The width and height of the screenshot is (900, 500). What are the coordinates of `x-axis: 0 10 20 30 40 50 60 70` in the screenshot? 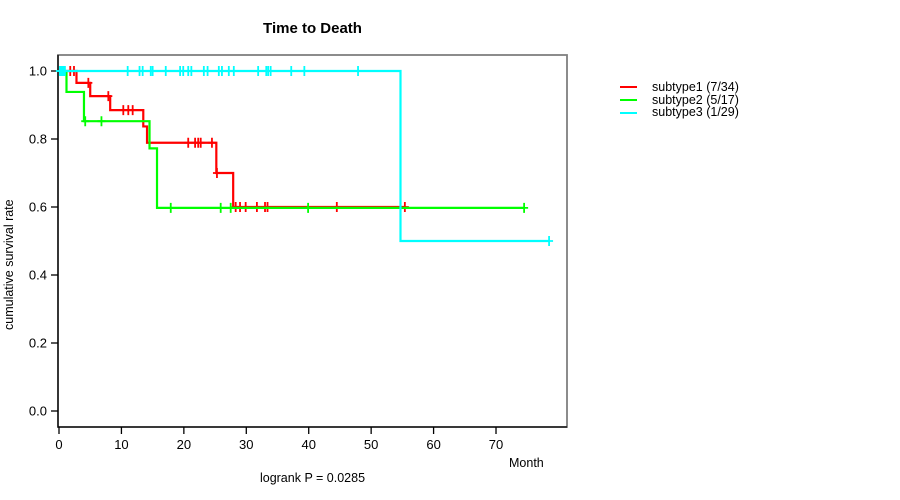 It's located at (279, 439).